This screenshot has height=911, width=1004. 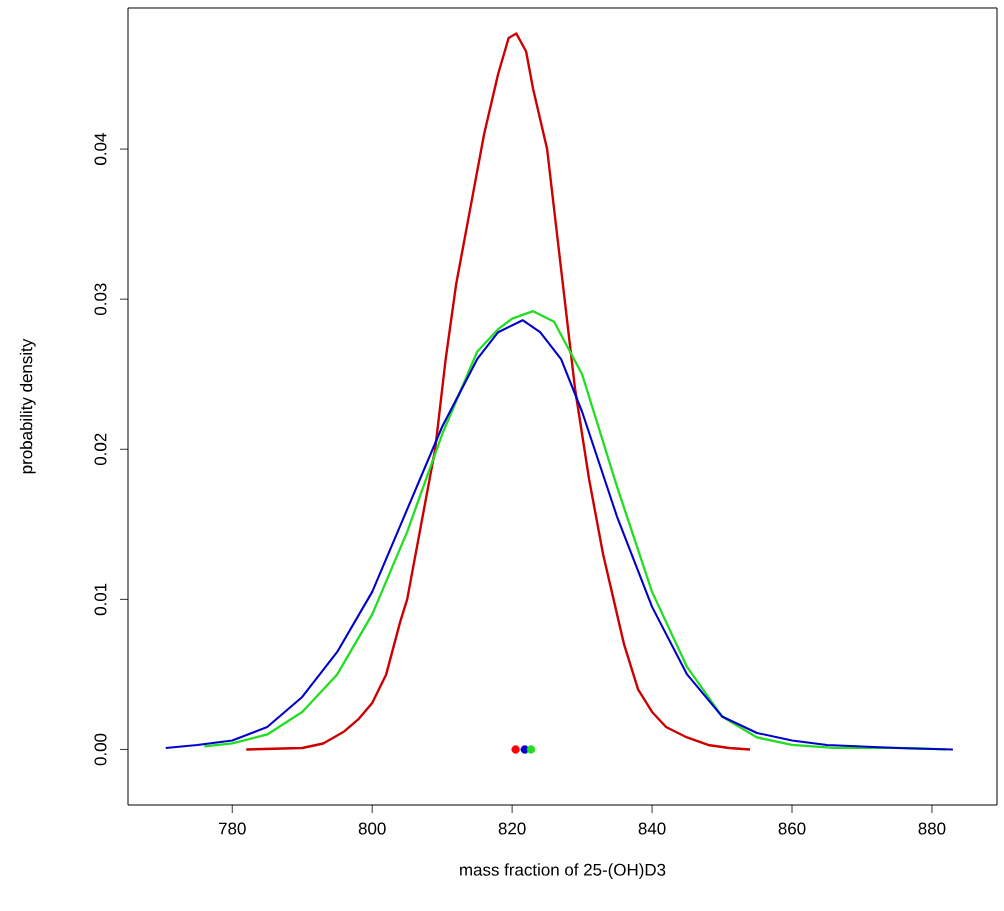 I want to click on y-tick-label: 0.01, so click(x=100, y=599).